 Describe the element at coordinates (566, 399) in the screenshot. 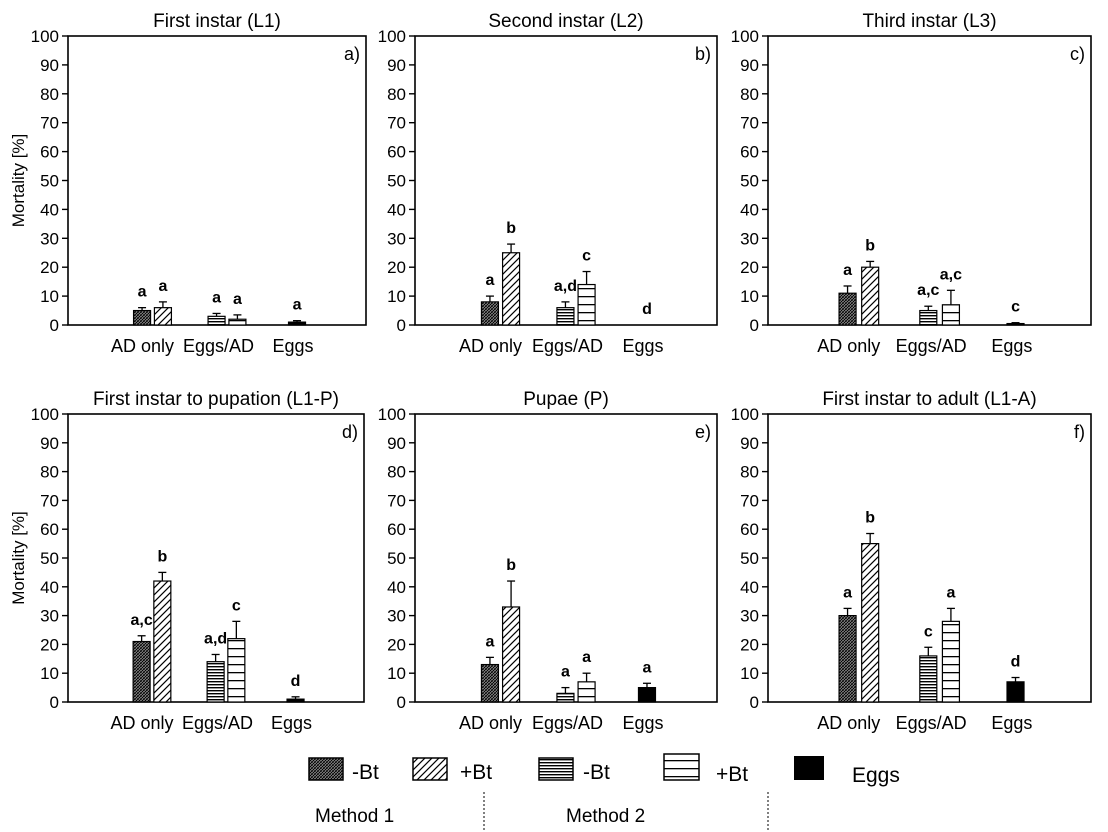

I see `panel-title: Pupae (P)` at that location.